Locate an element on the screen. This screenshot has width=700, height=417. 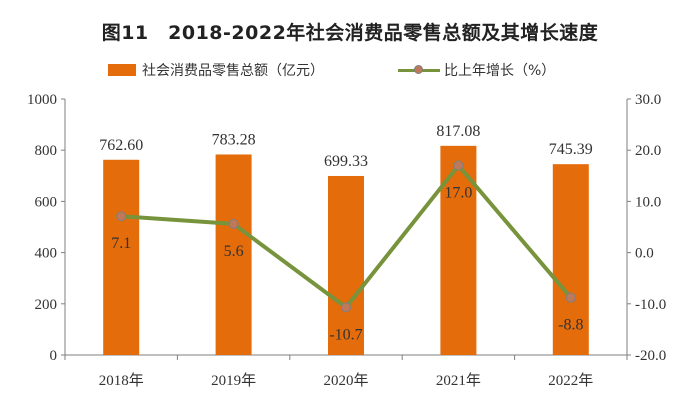
growth-value-label: -10.7 is located at coordinates (345, 334).